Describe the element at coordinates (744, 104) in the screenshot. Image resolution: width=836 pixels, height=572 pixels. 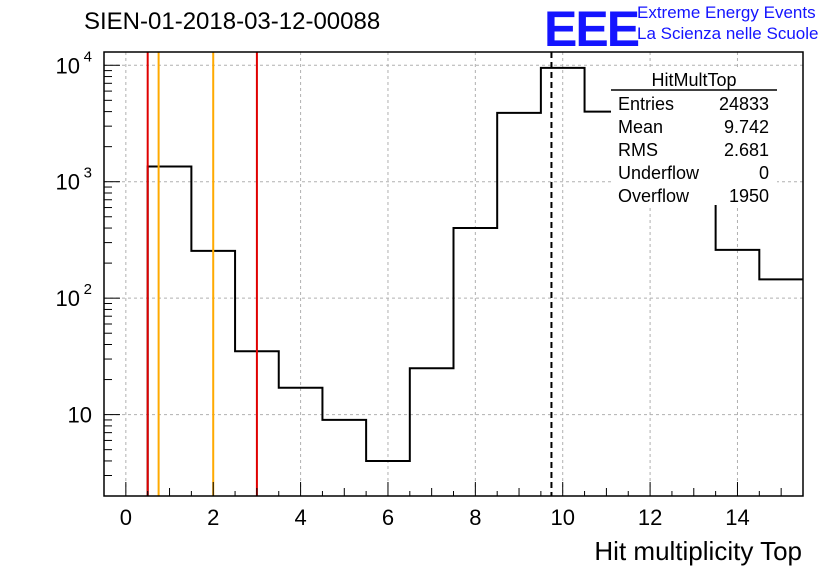
I see `stats-row-value: 24833` at that location.